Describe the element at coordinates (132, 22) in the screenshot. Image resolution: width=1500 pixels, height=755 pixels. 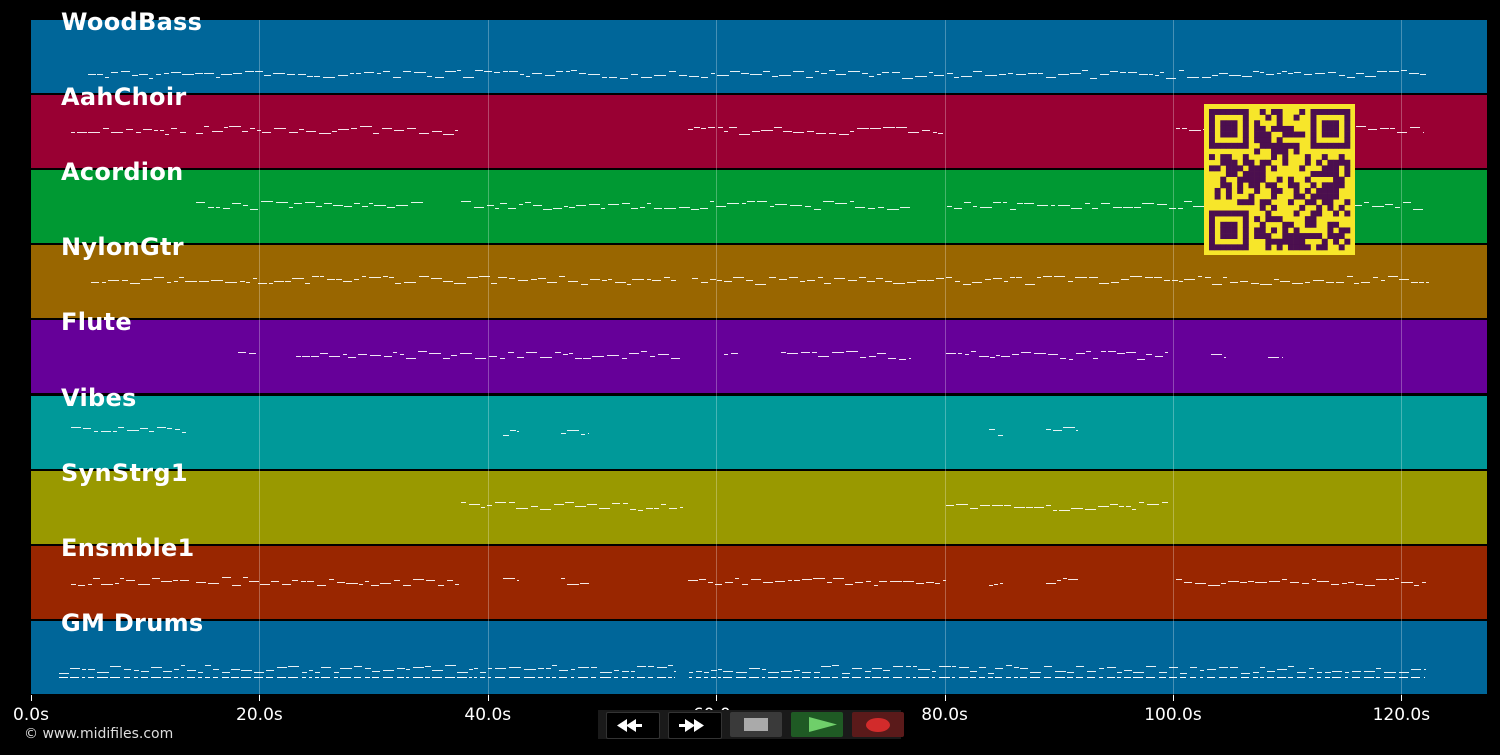
I see `track-label: WoodBass` at that location.